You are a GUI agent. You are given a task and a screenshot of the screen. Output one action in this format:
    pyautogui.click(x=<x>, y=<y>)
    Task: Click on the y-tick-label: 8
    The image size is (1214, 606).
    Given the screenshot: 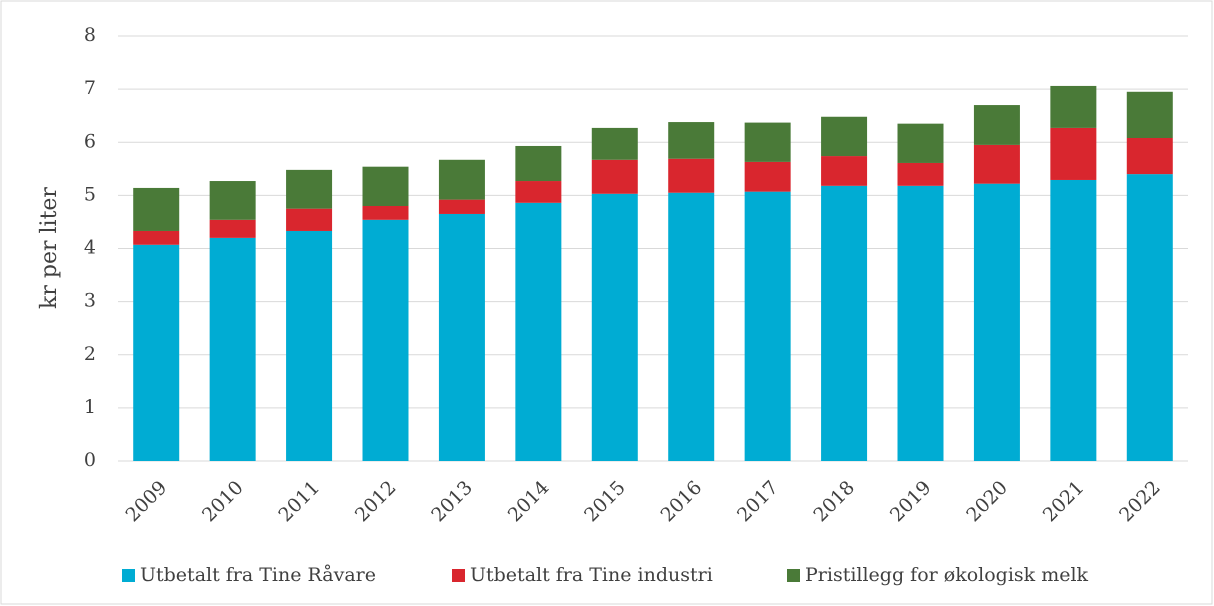 What is the action you would take?
    pyautogui.click(x=90, y=35)
    